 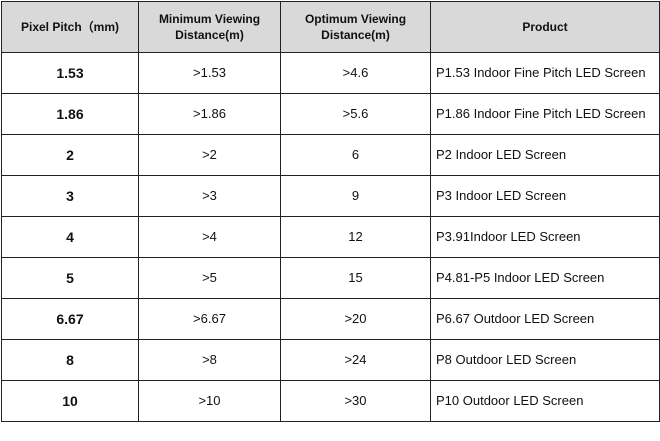 What do you see at coordinates (70, 114) in the screenshot?
I see `table-cell: 1.86` at bounding box center [70, 114].